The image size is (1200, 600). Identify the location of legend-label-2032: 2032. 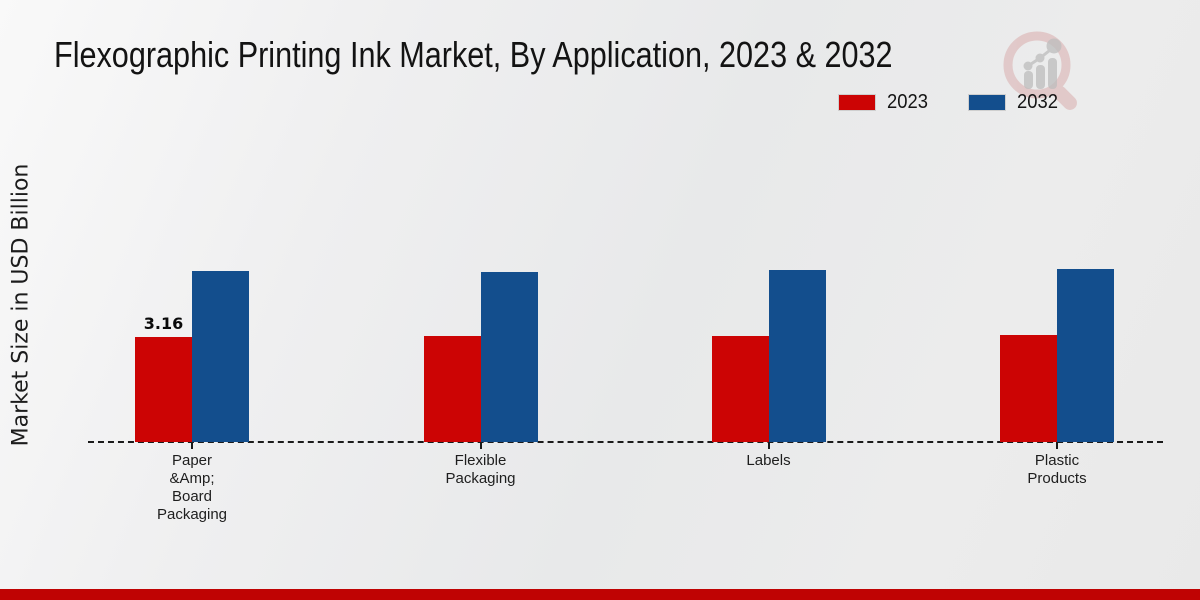
(1037, 102).